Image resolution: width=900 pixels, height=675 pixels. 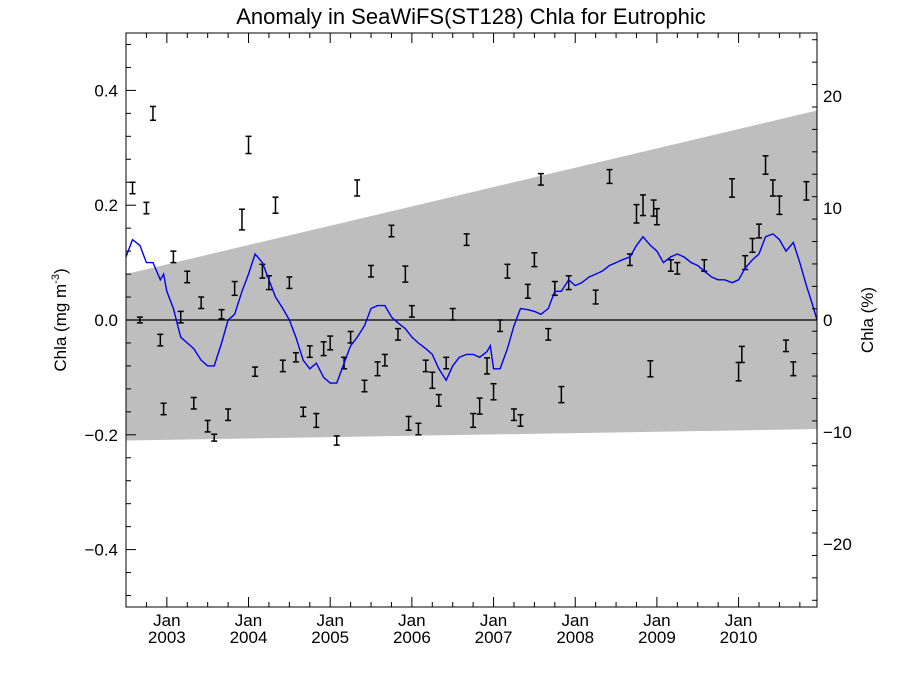 I want to click on x-tick-year: 2007, so click(x=494, y=637).